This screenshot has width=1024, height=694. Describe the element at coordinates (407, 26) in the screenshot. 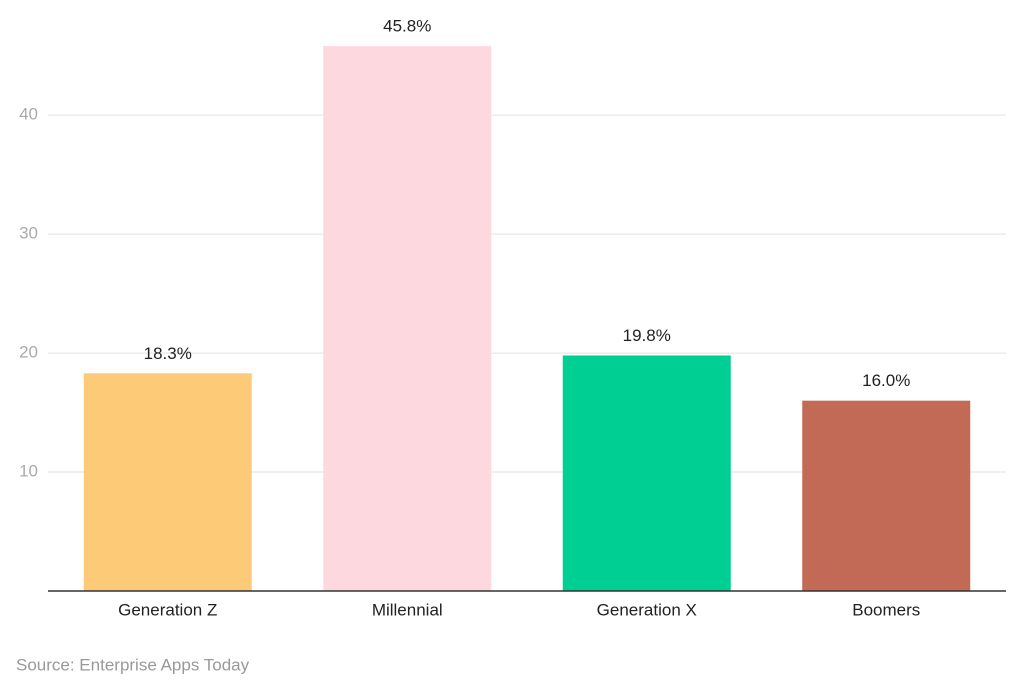

I see `data-label: 45.8%` at that location.